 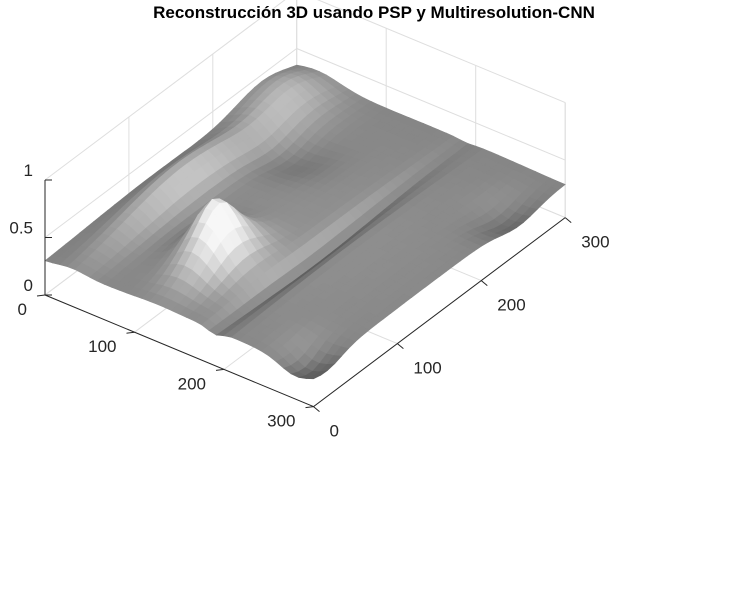 I want to click on y-tick-label: 0, so click(x=334, y=431).